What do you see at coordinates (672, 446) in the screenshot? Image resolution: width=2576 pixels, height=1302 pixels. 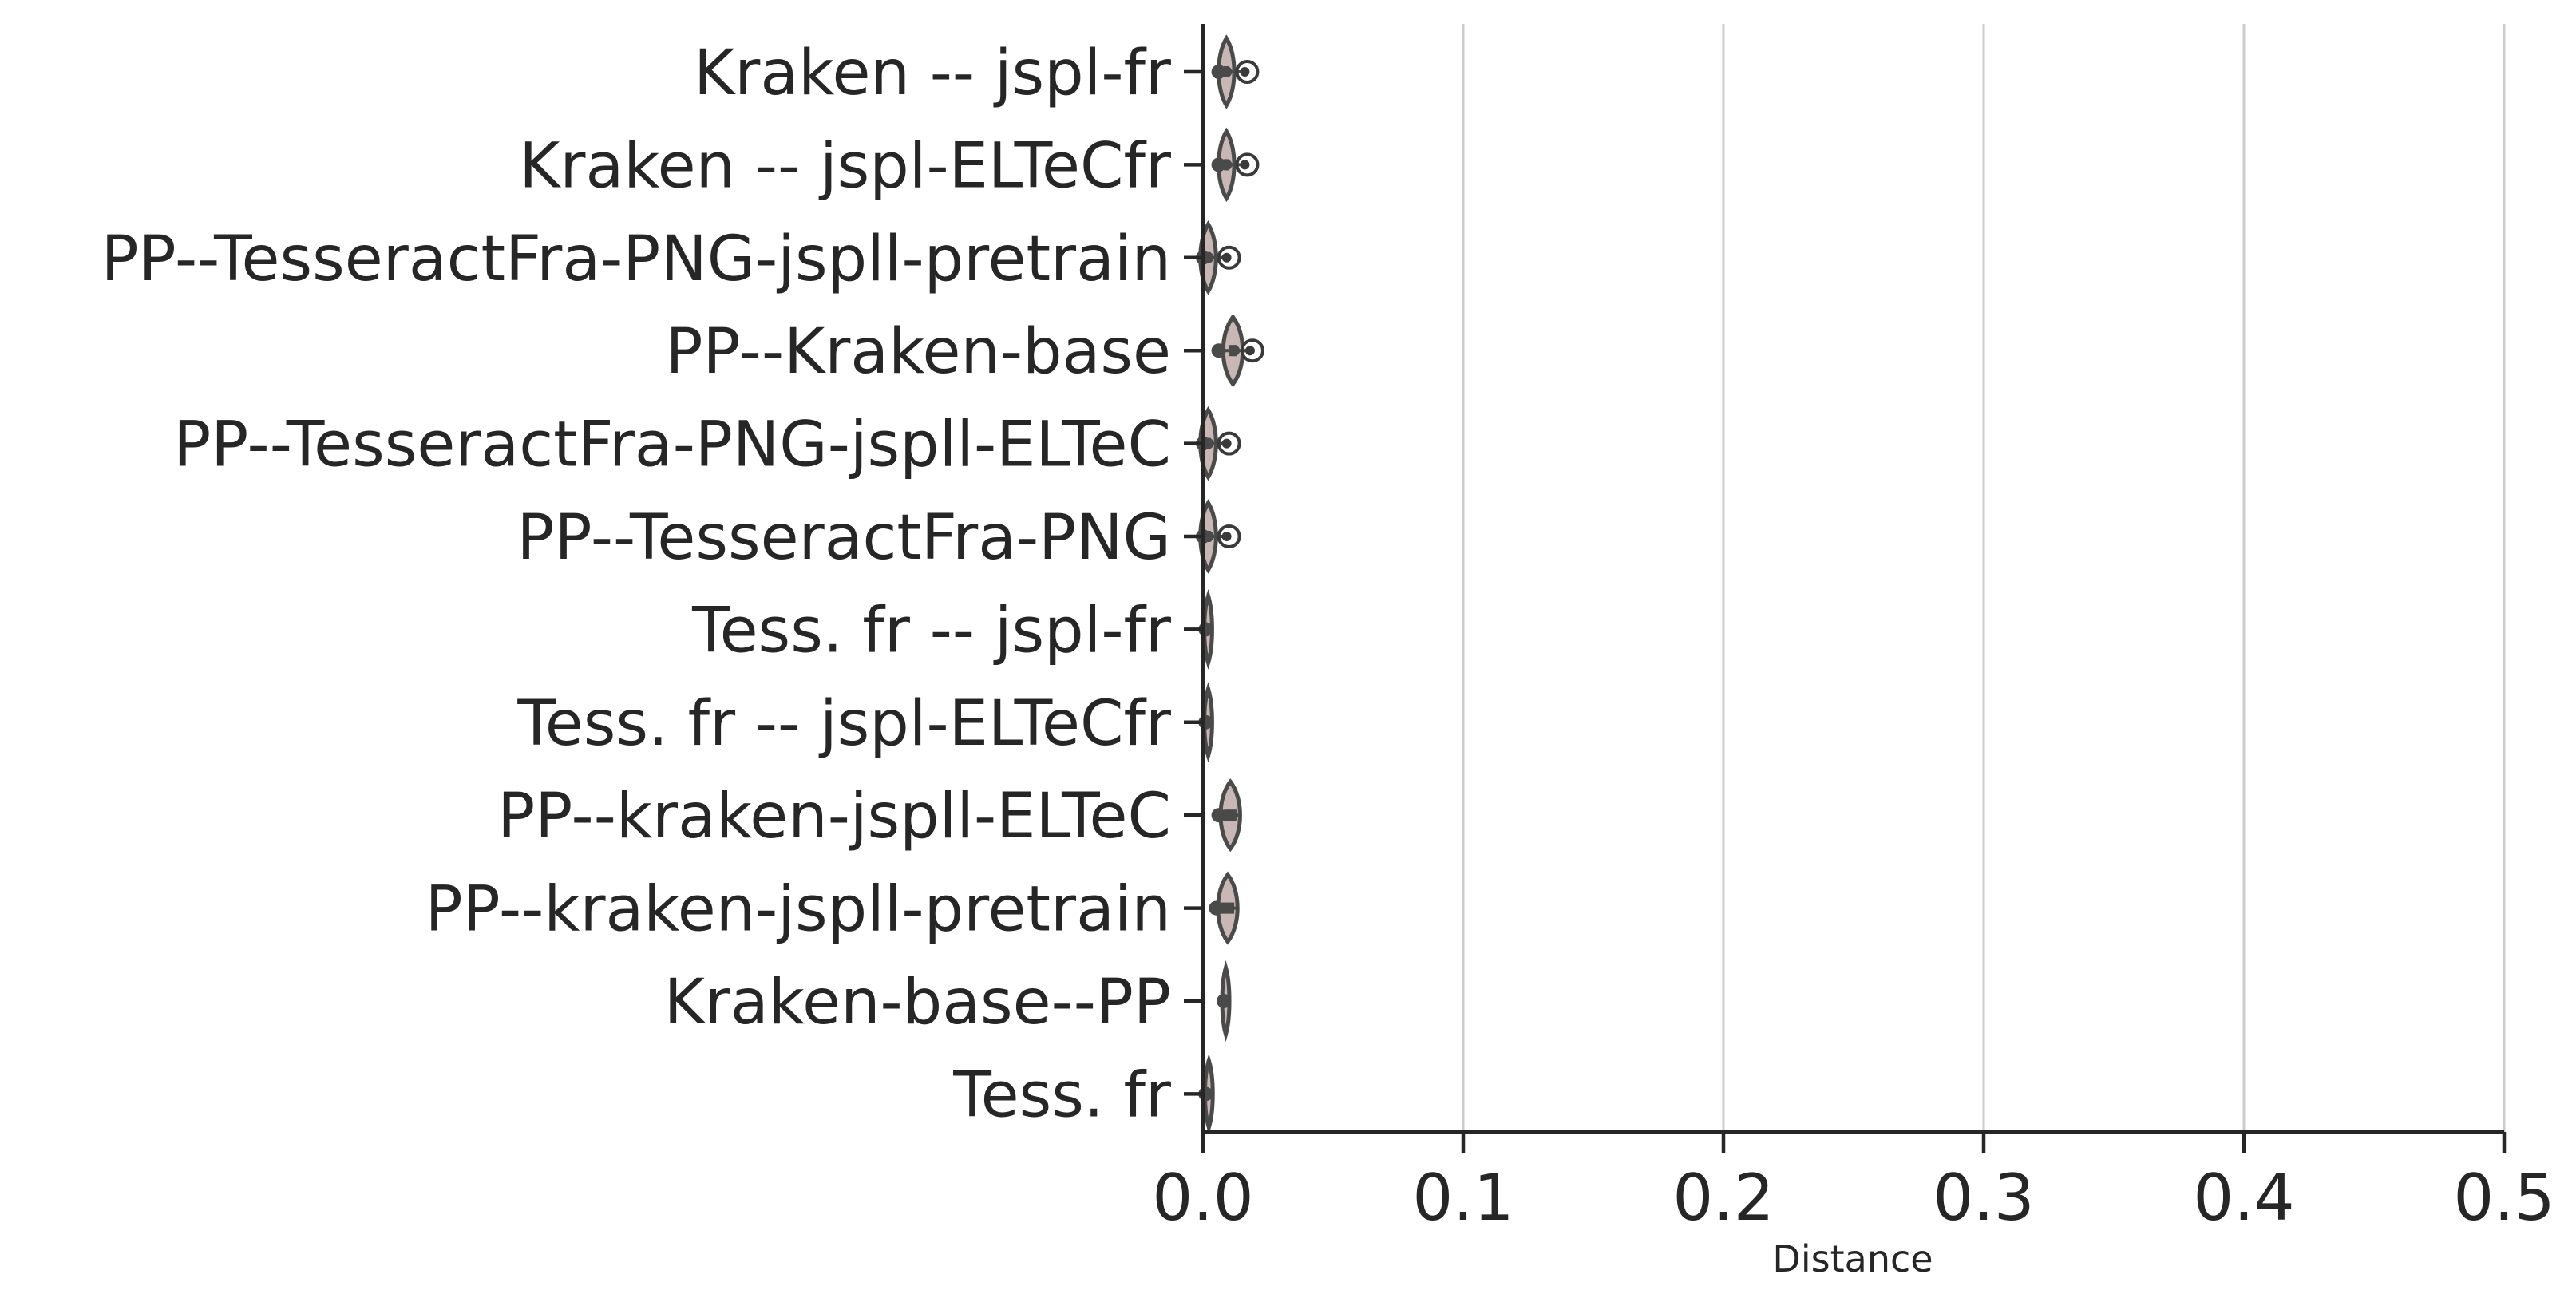 I see `category-label: PP--TesseractFra-PNG-jspll-ELTeC` at bounding box center [672, 446].